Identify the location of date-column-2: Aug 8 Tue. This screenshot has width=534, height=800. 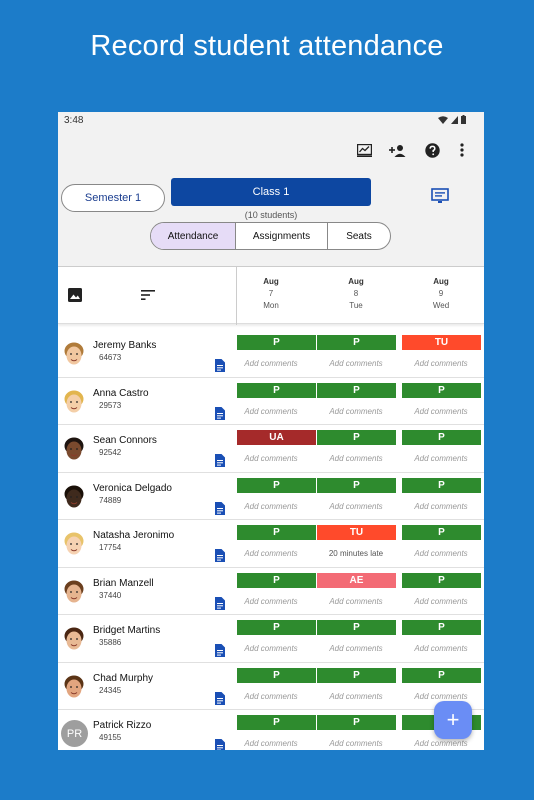
(356, 294).